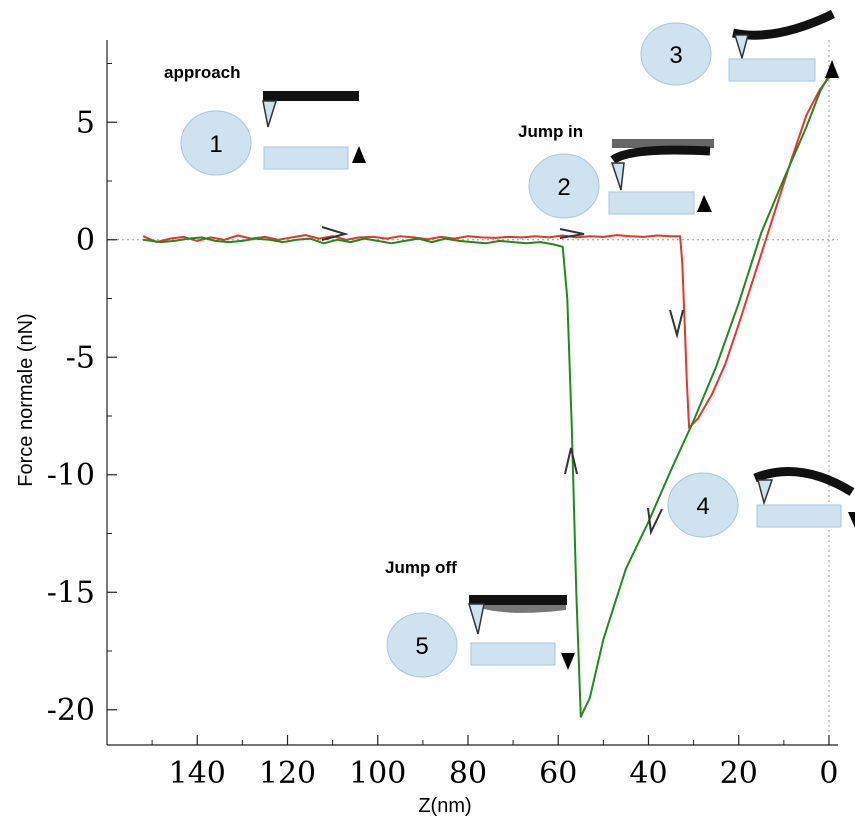 Image resolution: width=855 pixels, height=820 pixels. I want to click on contact-direction-arrow, so click(655, 521).